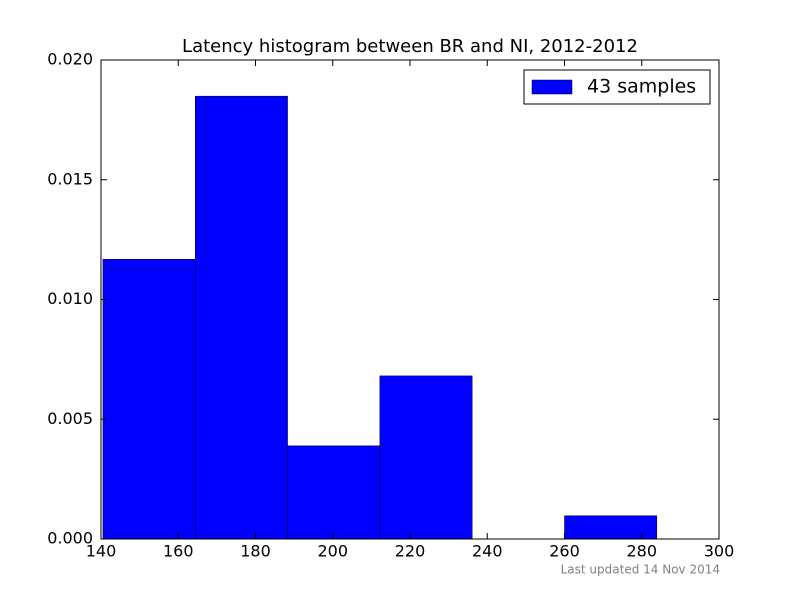 This screenshot has width=800, height=600. Describe the element at coordinates (70, 59) in the screenshot. I see `y-tick-label: 0.020` at that location.